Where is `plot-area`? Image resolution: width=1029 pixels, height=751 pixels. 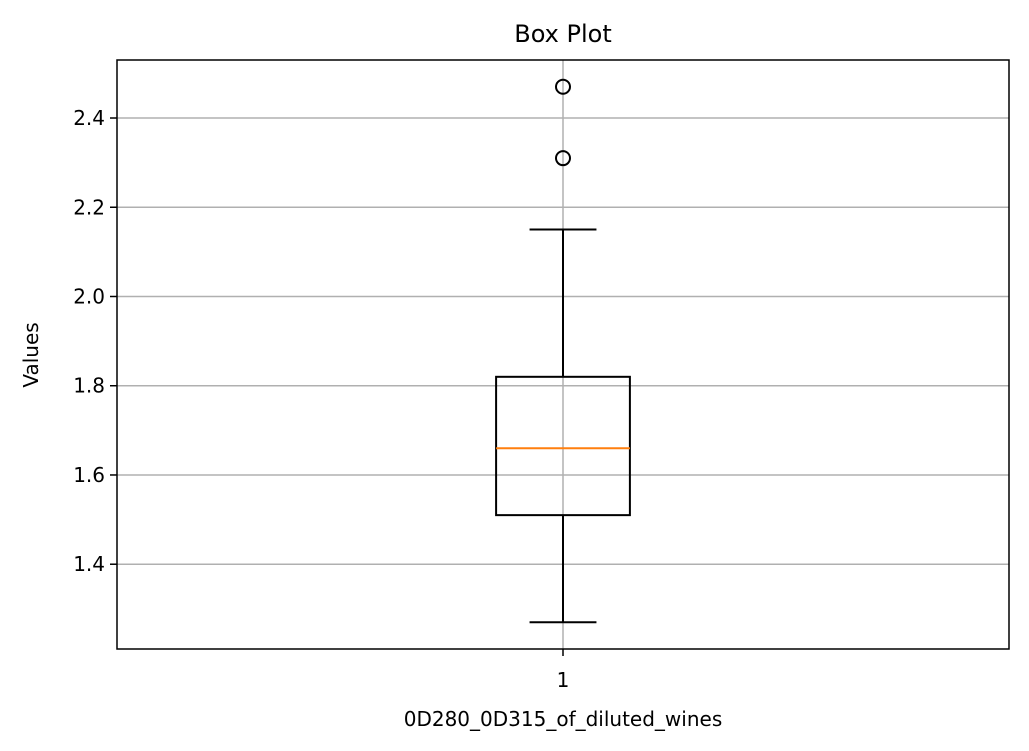 plot-area is located at coordinates (563, 351).